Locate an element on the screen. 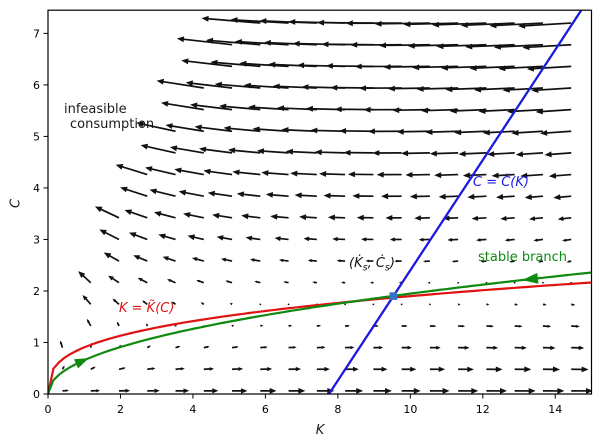 The height and width of the screenshot is (448, 600). steady-state-label-ksub: s is located at coordinates (365, 268).